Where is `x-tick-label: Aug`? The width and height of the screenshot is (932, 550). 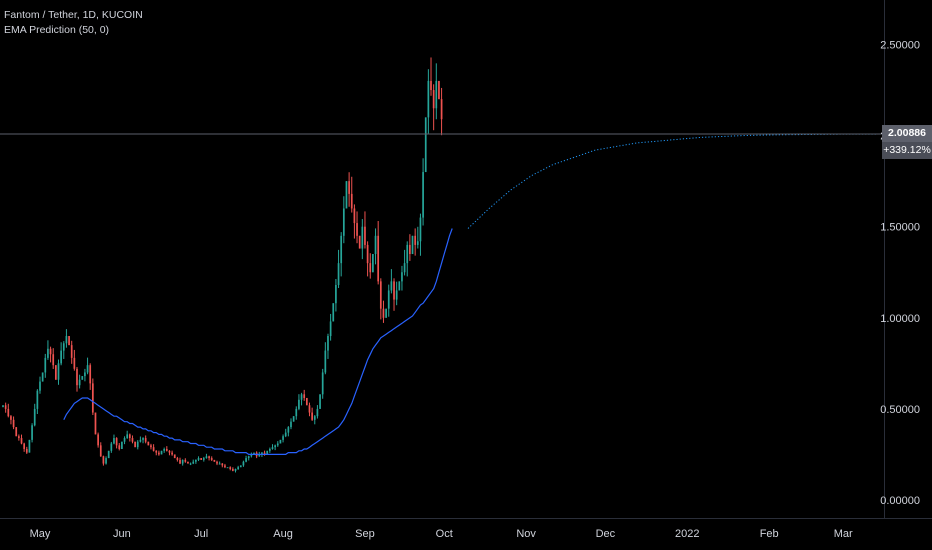
x-tick-label: Aug is located at coordinates (283, 534).